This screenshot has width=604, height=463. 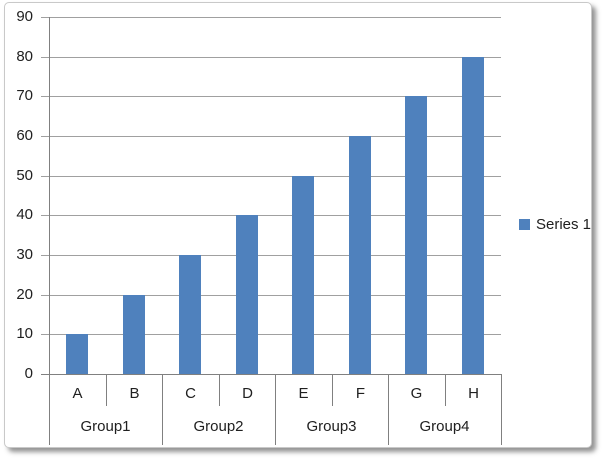 I want to click on category-label: E, so click(x=303, y=393).